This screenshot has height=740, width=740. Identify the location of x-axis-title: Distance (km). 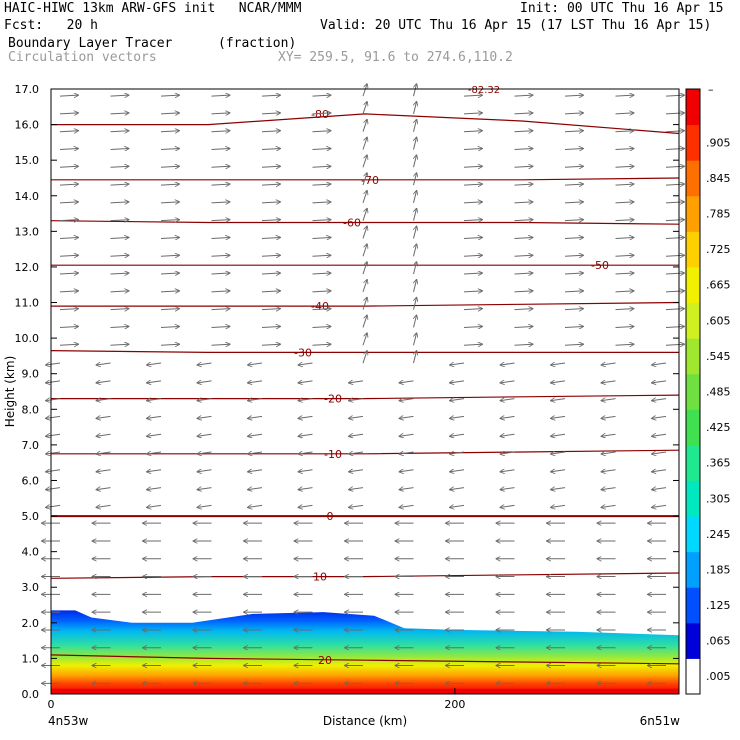
(365, 721).